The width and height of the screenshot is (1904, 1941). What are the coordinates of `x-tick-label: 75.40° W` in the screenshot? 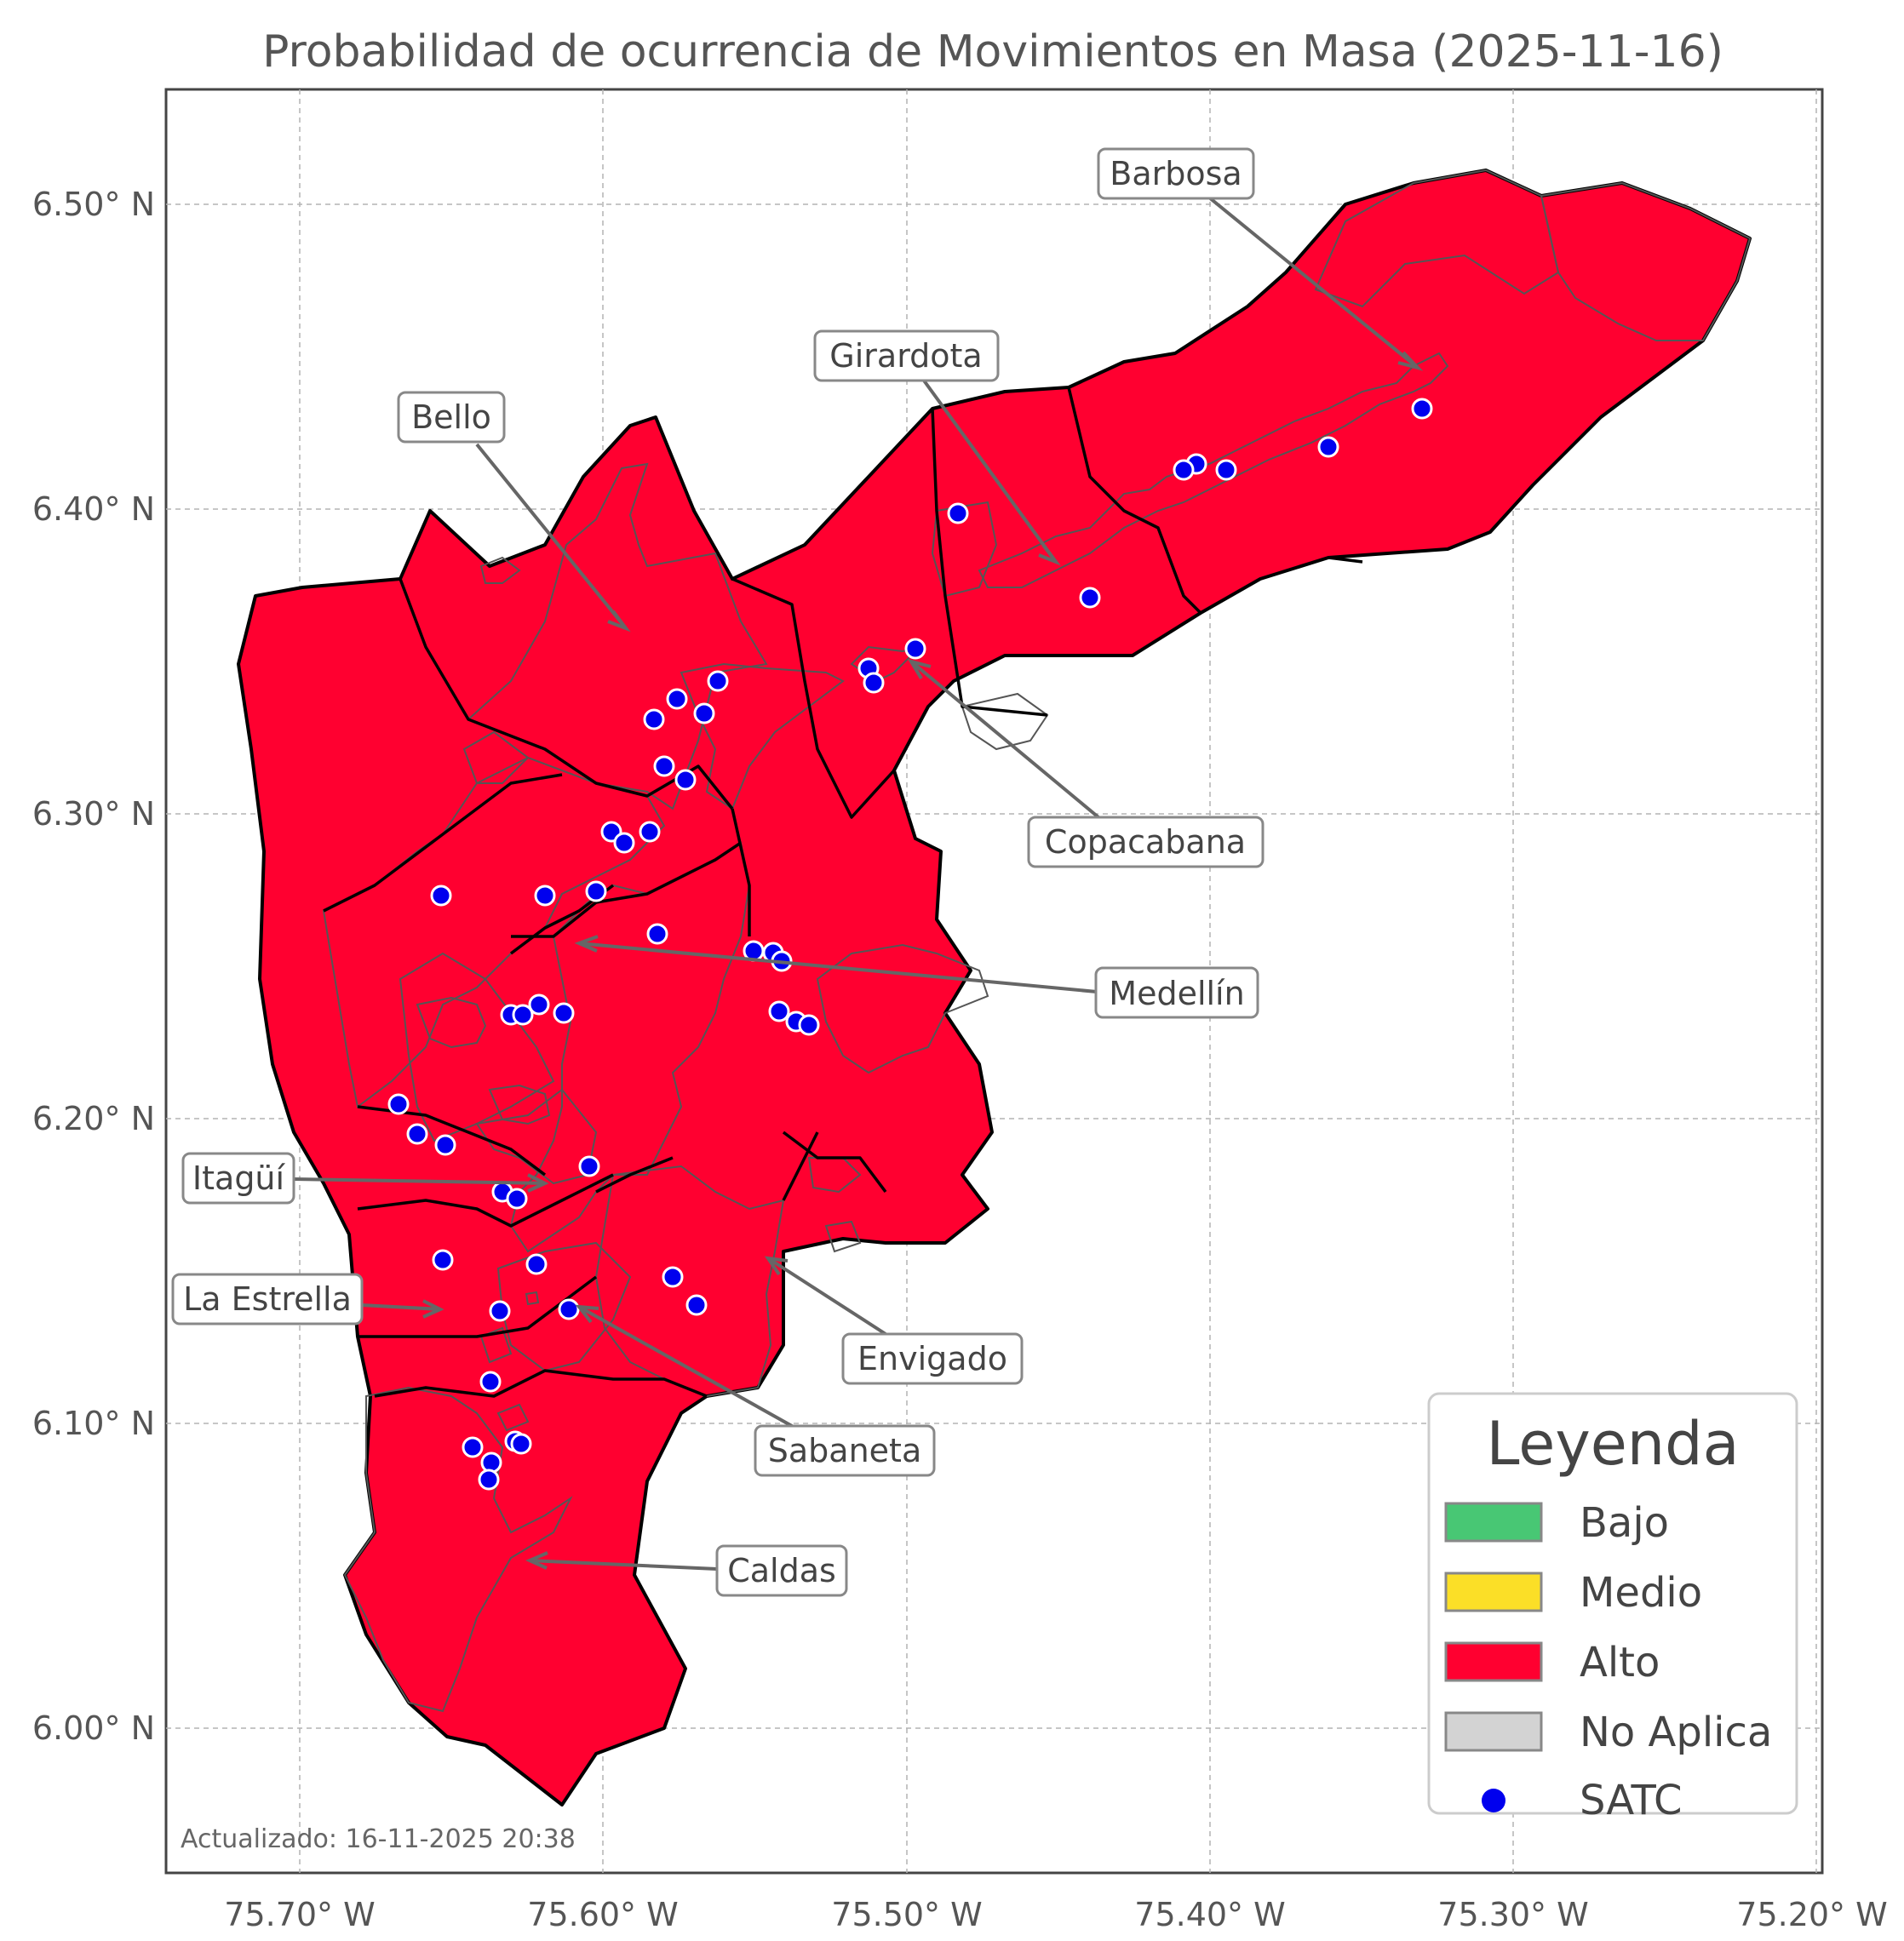 It's located at (1209, 1914).